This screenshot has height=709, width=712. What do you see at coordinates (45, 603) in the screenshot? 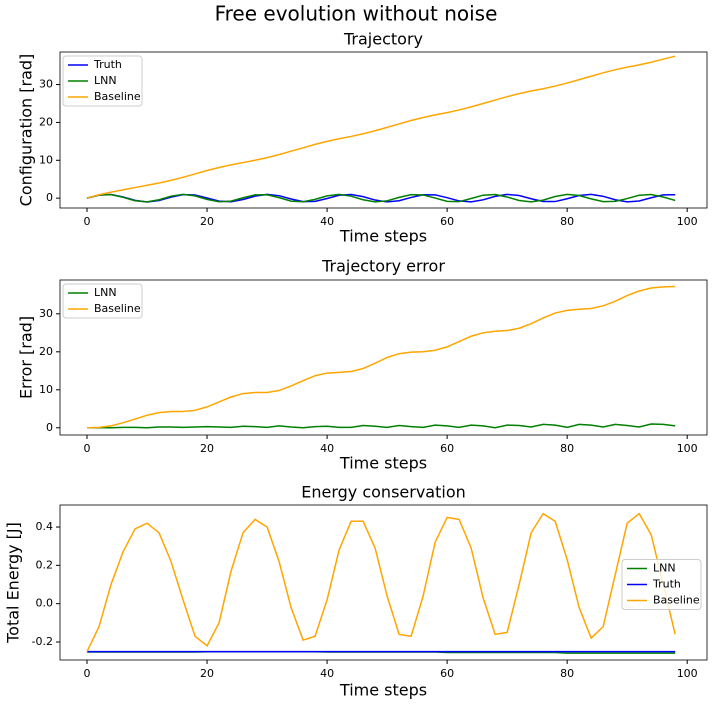
I see `y-tick-label: 0.0` at bounding box center [45, 603].